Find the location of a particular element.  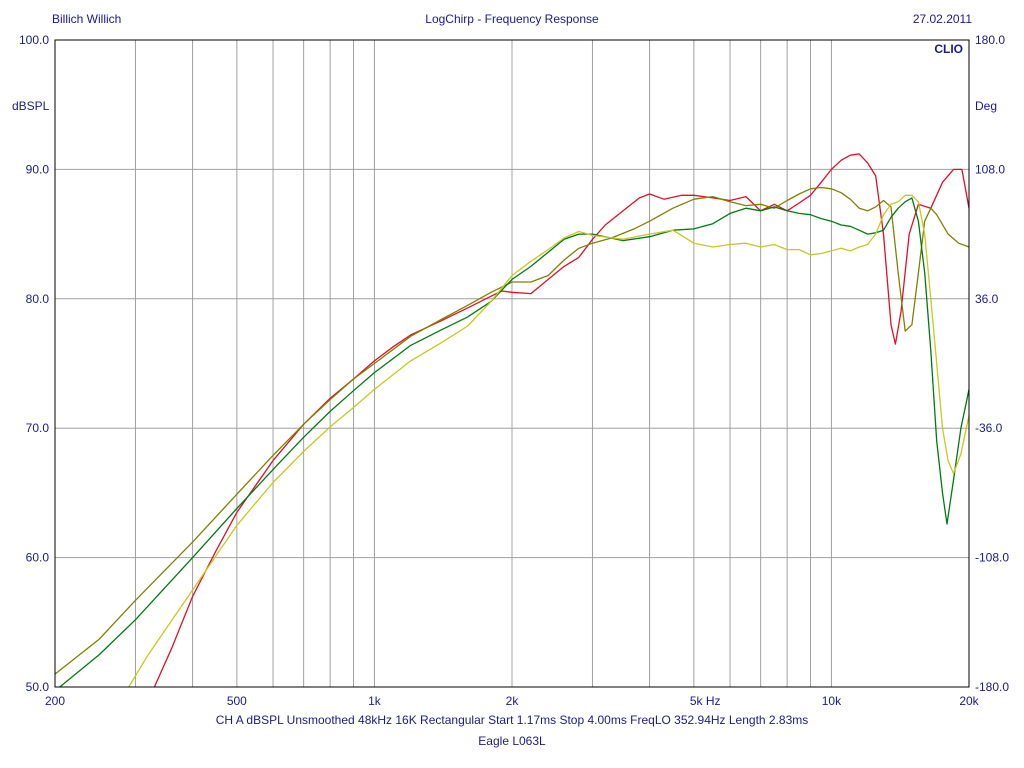

y-tick-label: 70.0 is located at coordinates (38, 428).